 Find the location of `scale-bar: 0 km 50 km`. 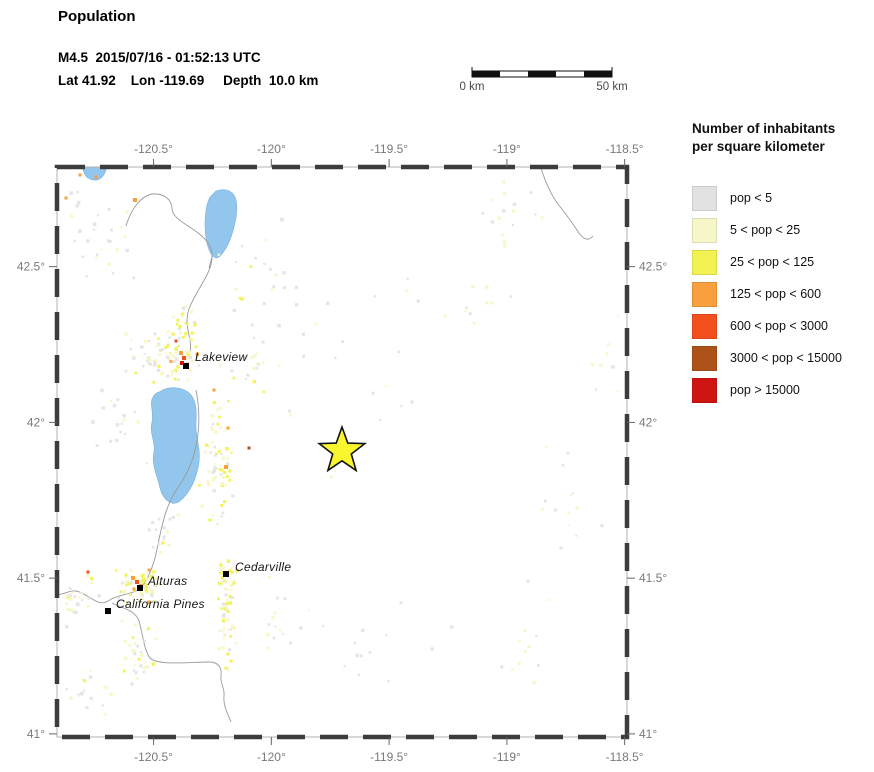

scale-bar: 0 km 50 km is located at coordinates (544, 80).